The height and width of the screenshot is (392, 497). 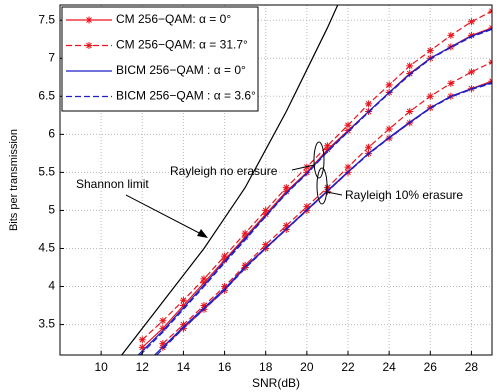 What do you see at coordinates (51, 210) in the screenshot?
I see `y-tick-label: 5` at bounding box center [51, 210].